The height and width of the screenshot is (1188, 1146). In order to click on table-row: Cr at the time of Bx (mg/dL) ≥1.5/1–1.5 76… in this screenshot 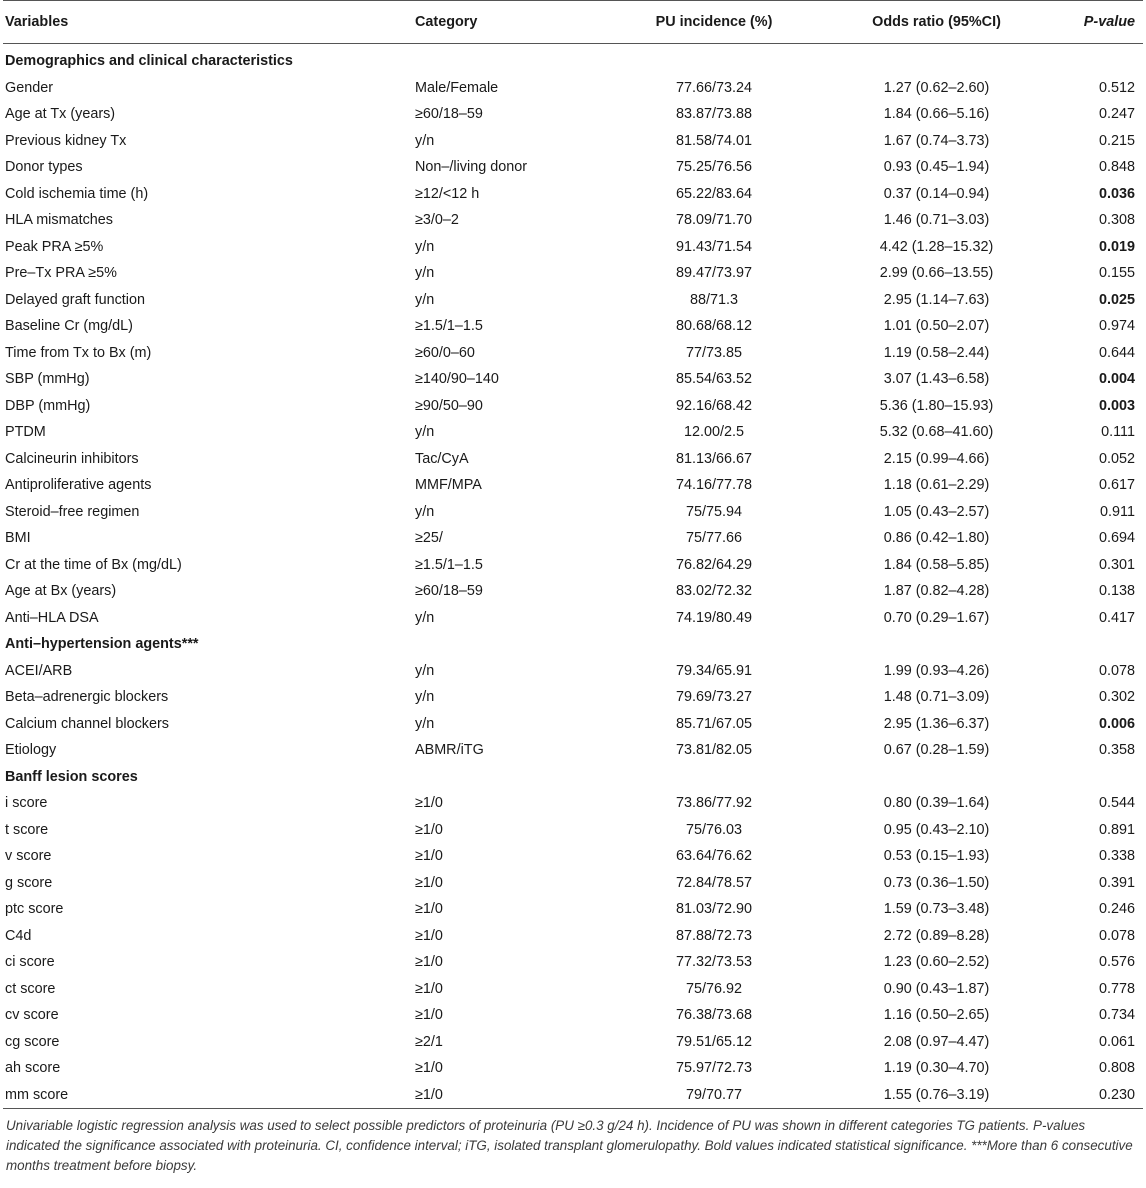, I will do `click(573, 565)`.